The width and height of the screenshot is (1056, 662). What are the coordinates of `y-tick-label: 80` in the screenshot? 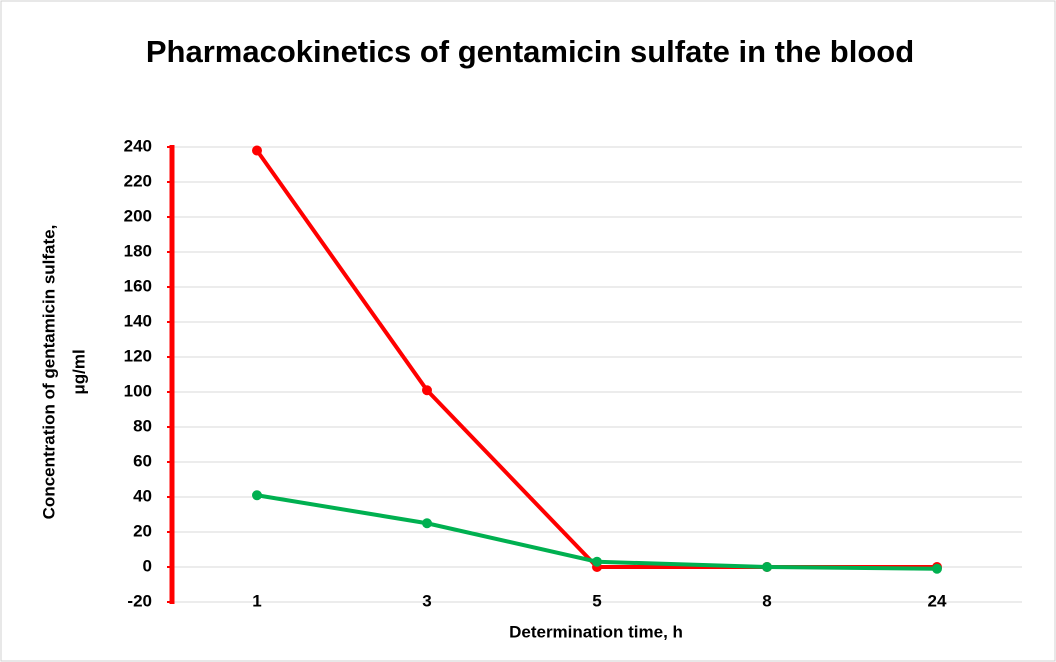 It's located at (142, 425).